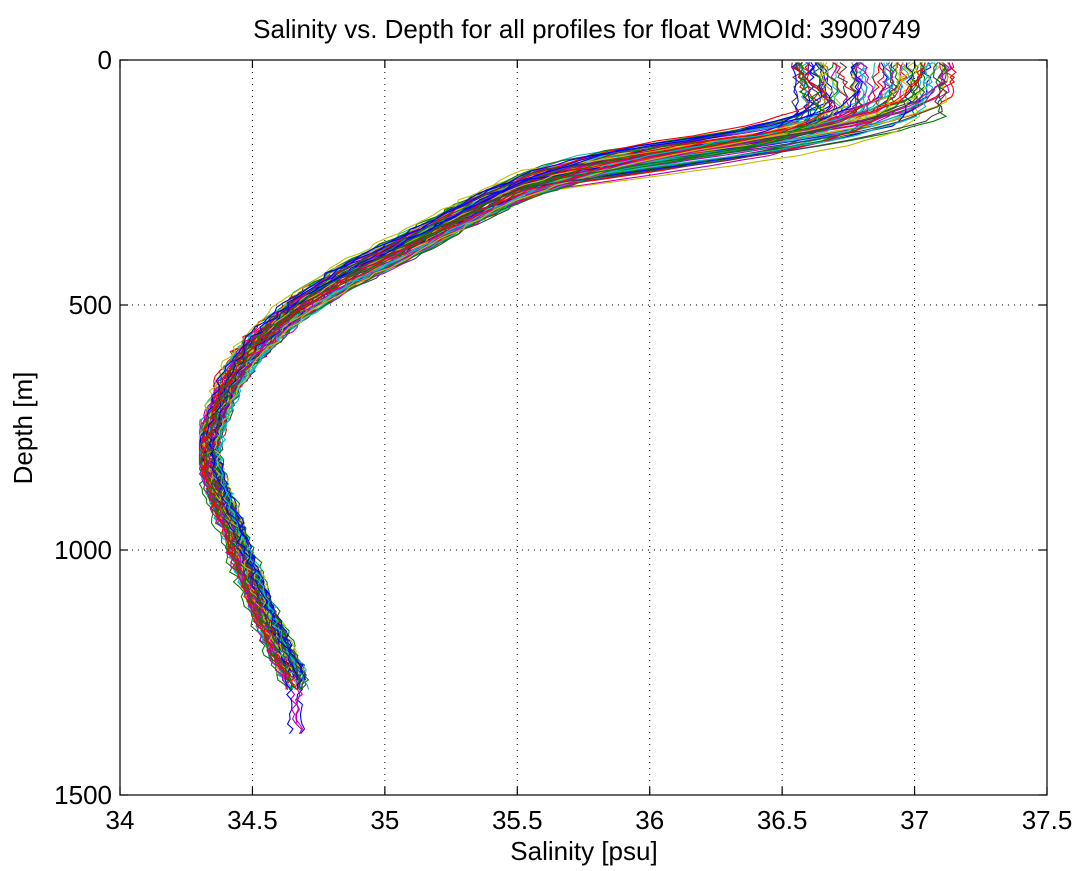 The image size is (1083, 871). Describe the element at coordinates (83, 550) in the screenshot. I see `y-tick-label: 1000` at that location.